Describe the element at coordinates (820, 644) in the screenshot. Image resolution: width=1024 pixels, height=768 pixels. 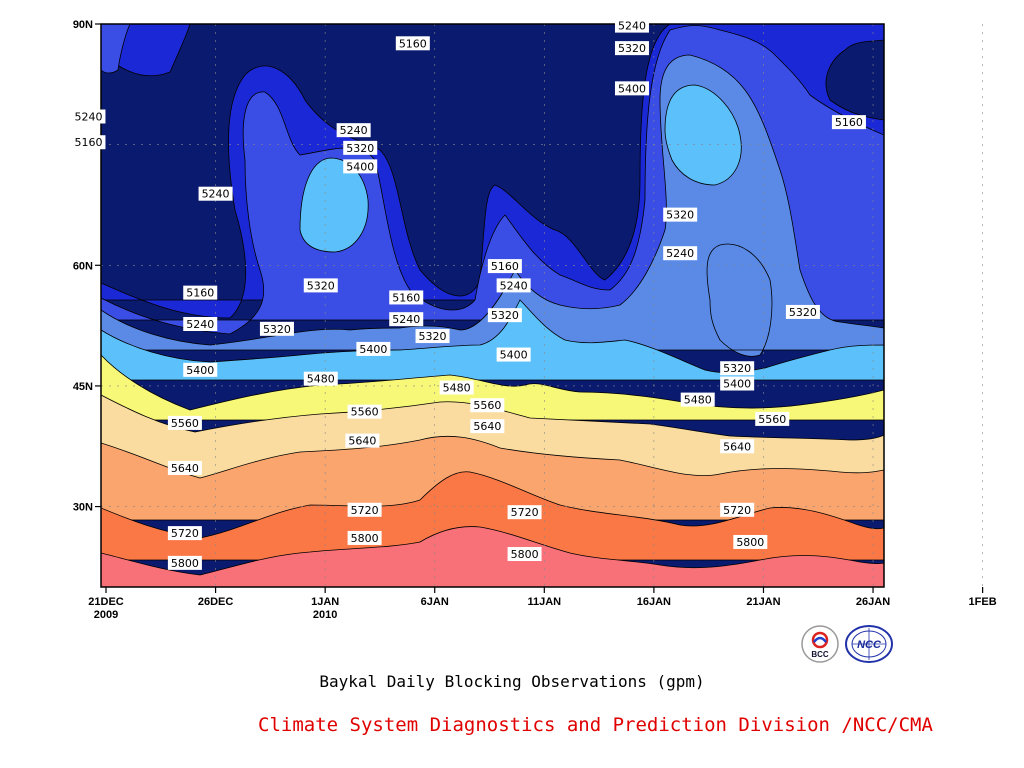
I see `bcc-logo-icon: BCC` at that location.